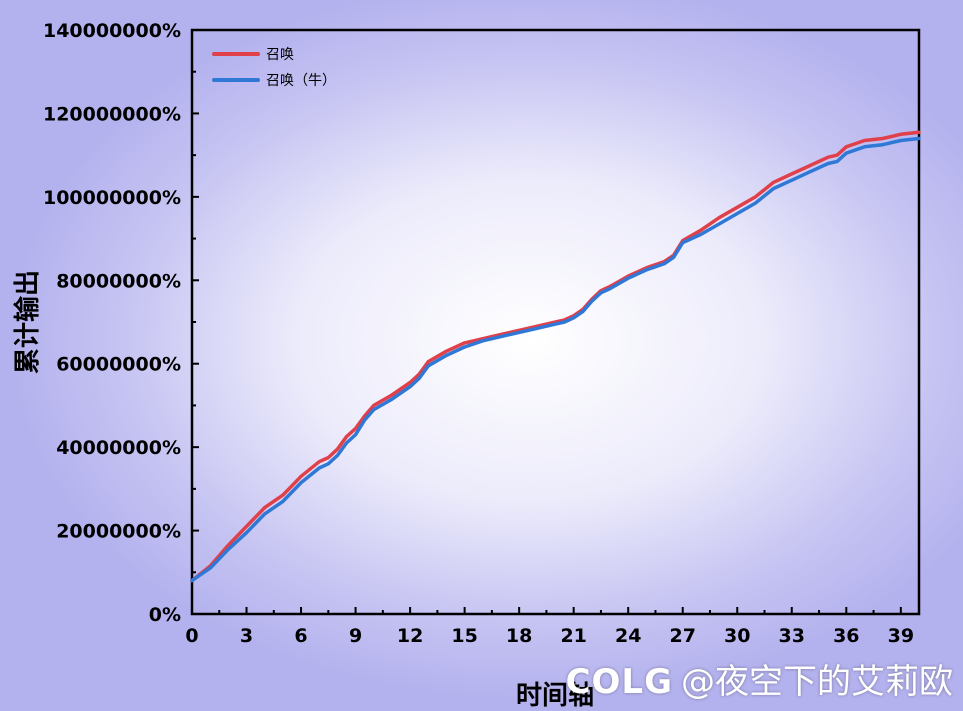  What do you see at coordinates (628, 636) in the screenshot?
I see `x-tick-label: 24` at bounding box center [628, 636].